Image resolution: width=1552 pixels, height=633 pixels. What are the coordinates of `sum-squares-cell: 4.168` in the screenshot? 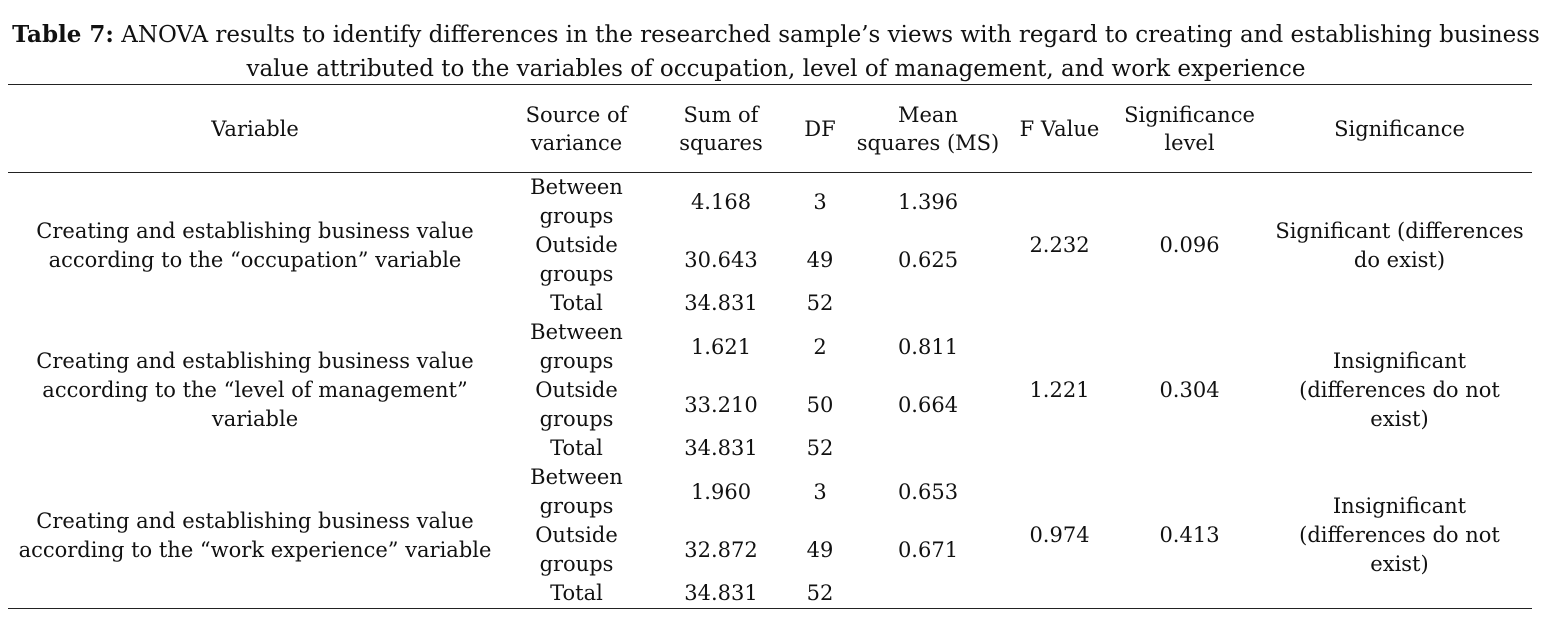 It's located at (721, 201).